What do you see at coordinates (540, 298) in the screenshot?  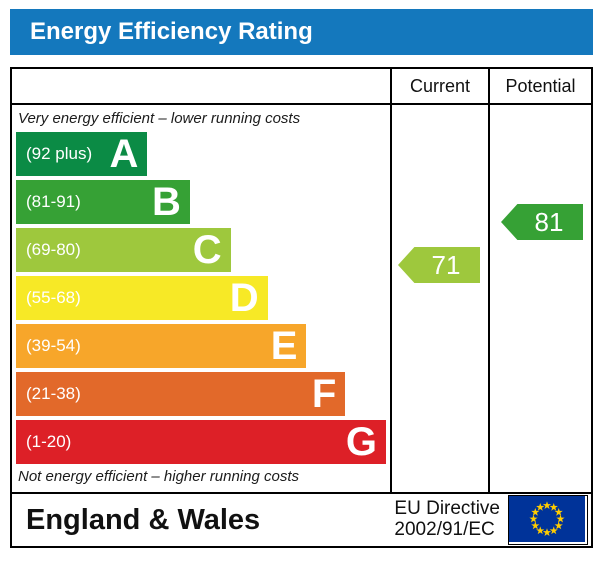 I see `potential-column: 81` at bounding box center [540, 298].